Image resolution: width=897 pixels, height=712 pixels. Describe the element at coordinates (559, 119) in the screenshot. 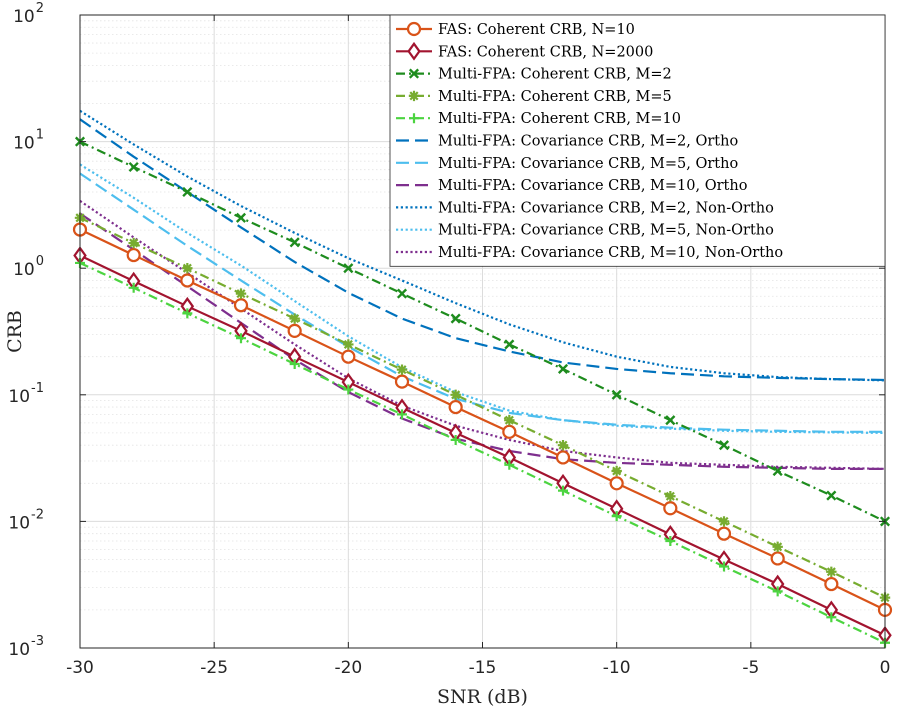

I see `legend-label: Multi-FPA: Coherent CRB, M=10` at that location.